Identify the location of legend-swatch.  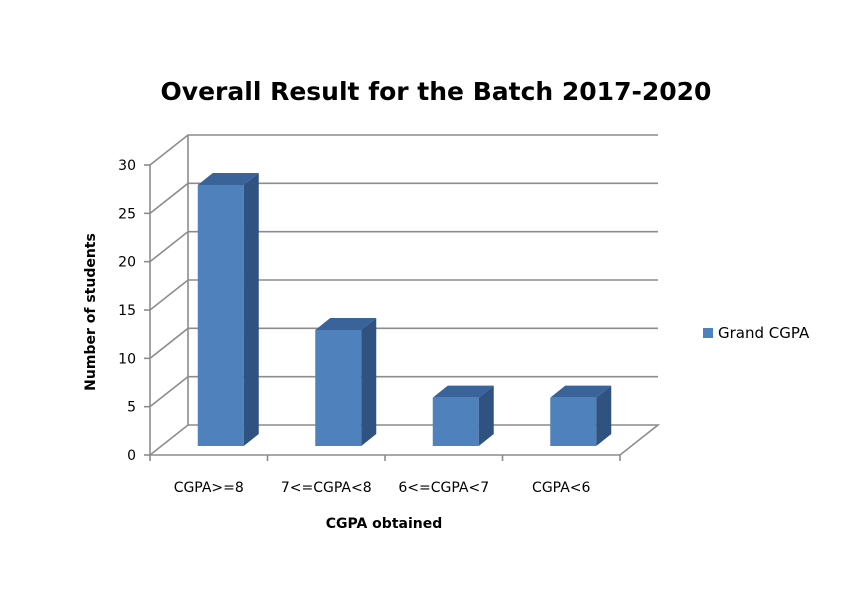
(708, 333).